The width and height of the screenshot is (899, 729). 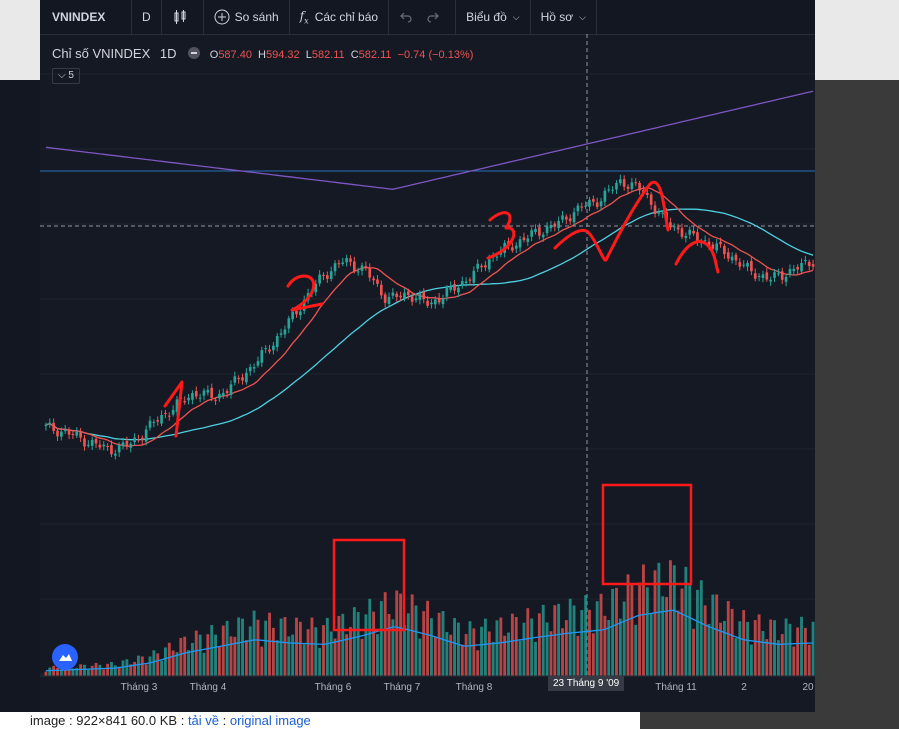 I want to click on legend-toggle-icon, so click(x=194, y=53).